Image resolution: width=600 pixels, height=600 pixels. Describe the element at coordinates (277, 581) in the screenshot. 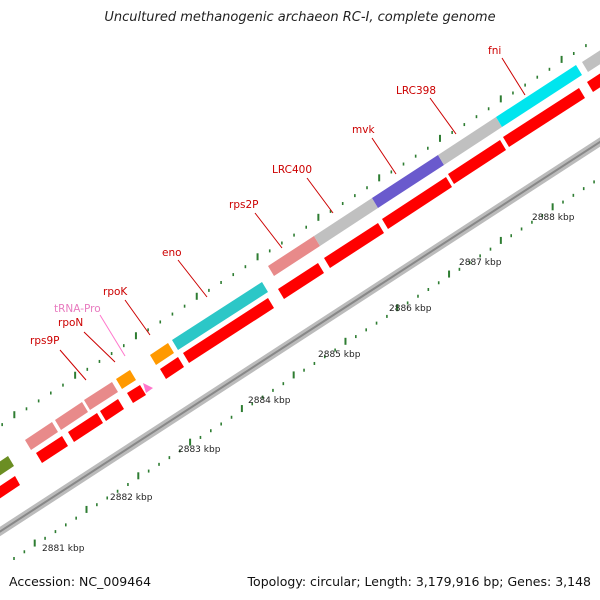

I see `topology-label: Topology:` at that location.